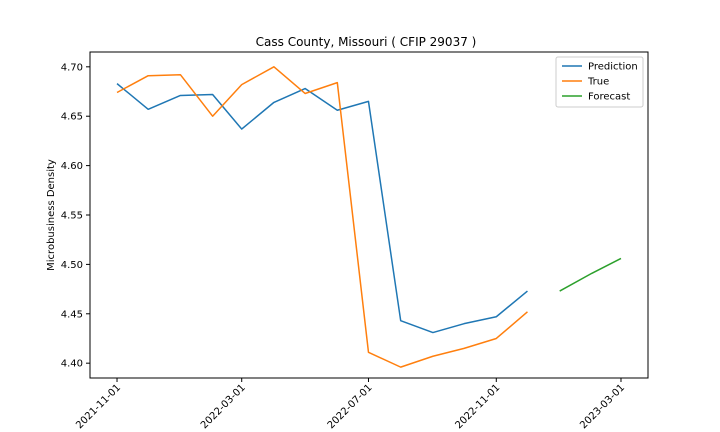  Describe the element at coordinates (72, 216) in the screenshot. I see `y-tick-label: 4.55` at that location.